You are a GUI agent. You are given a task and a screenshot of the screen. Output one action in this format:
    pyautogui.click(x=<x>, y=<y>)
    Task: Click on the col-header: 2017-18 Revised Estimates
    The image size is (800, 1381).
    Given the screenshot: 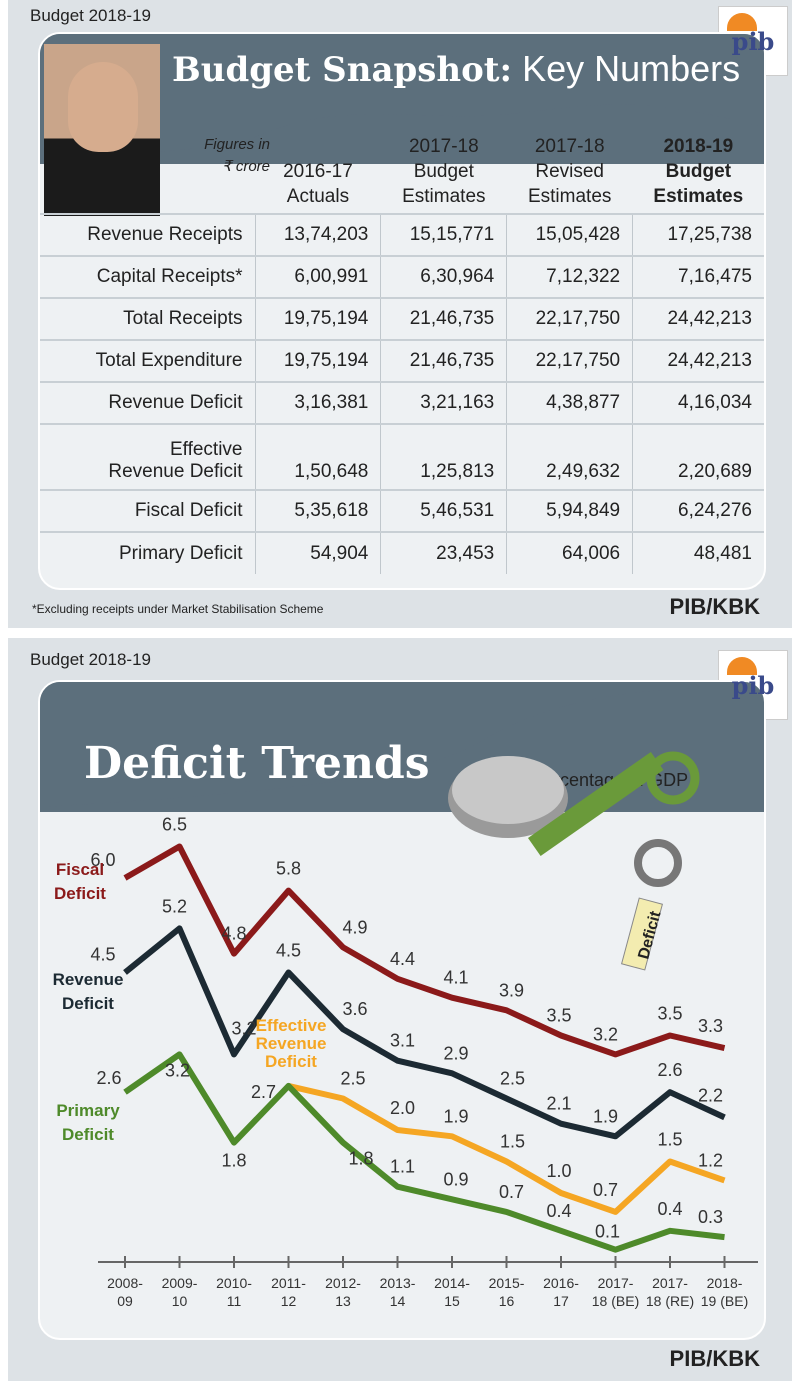 What is the action you would take?
    pyautogui.click(x=569, y=171)
    